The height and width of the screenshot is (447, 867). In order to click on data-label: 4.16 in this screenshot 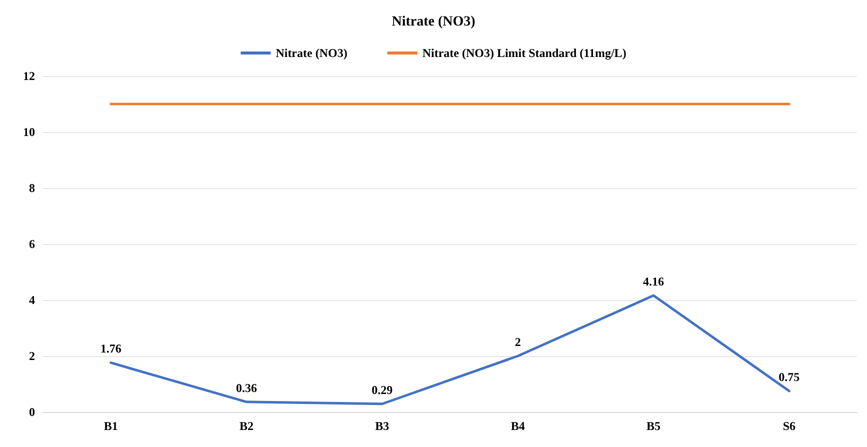, I will do `click(653, 281)`.